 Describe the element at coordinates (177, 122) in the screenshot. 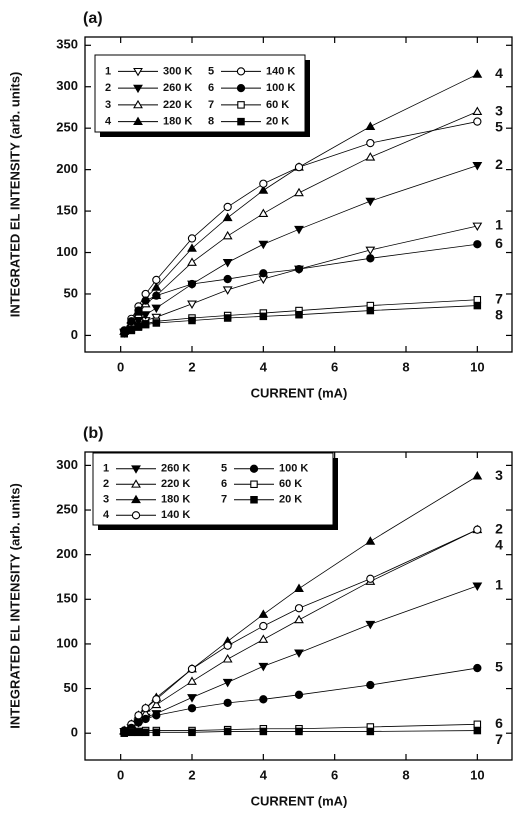

I see `legend-label: 180 K` at that location.